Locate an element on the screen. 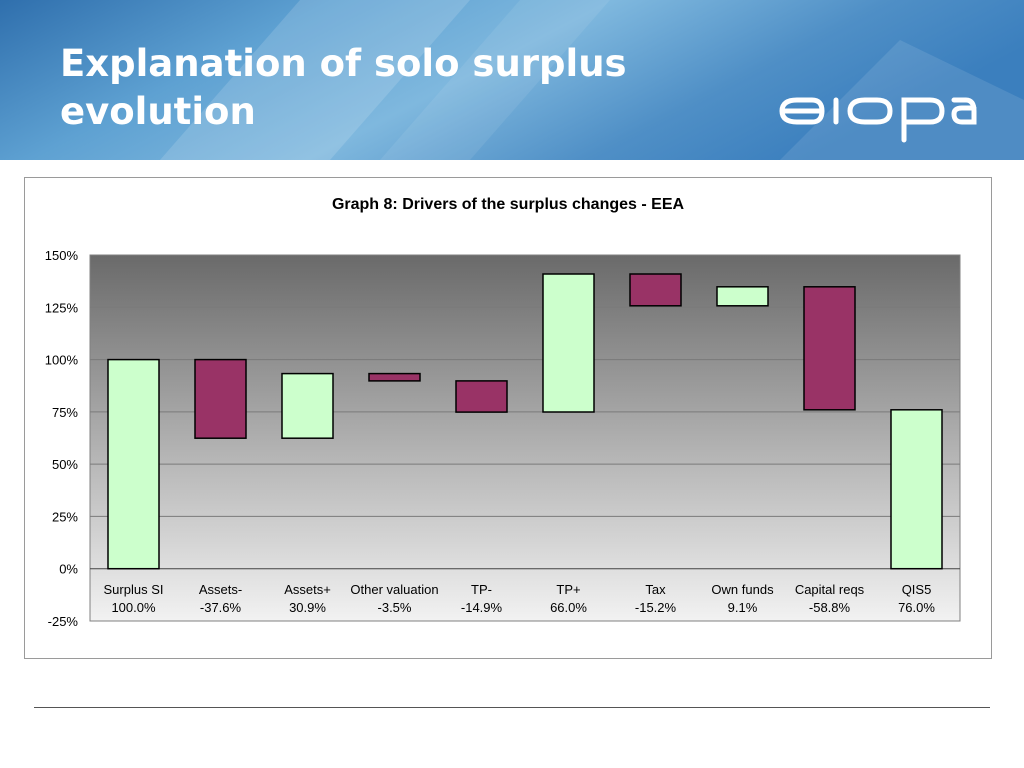 The image size is (1024, 768). y-tick-label: 25% is located at coordinates (65, 516).